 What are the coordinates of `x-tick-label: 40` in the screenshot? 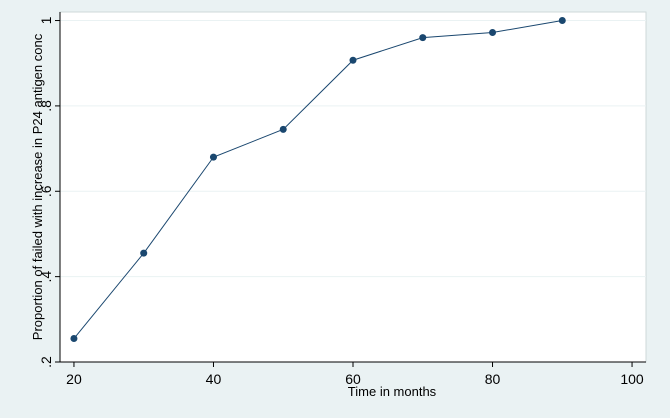 It's located at (214, 379).